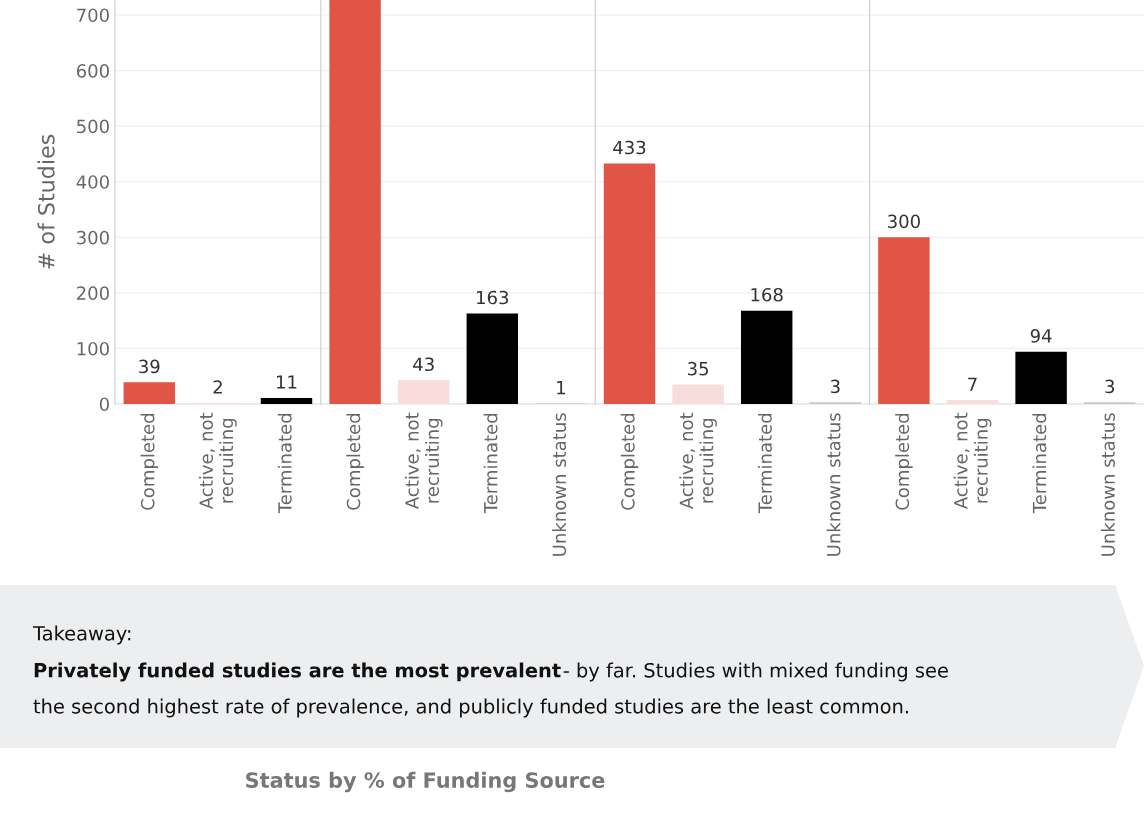  What do you see at coordinates (561, 387) in the screenshot?
I see `data-label: 1` at bounding box center [561, 387].